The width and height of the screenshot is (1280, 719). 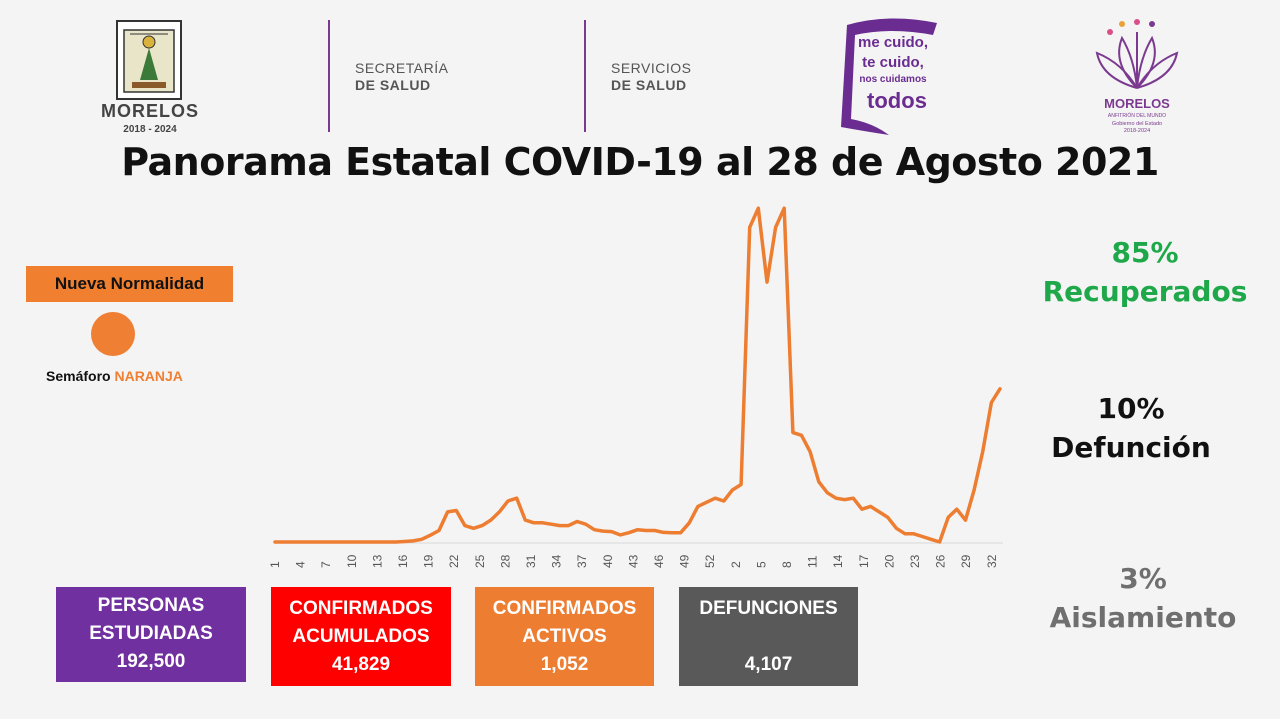 What do you see at coordinates (761, 564) in the screenshot?
I see `x-tick-label: 5` at bounding box center [761, 564].